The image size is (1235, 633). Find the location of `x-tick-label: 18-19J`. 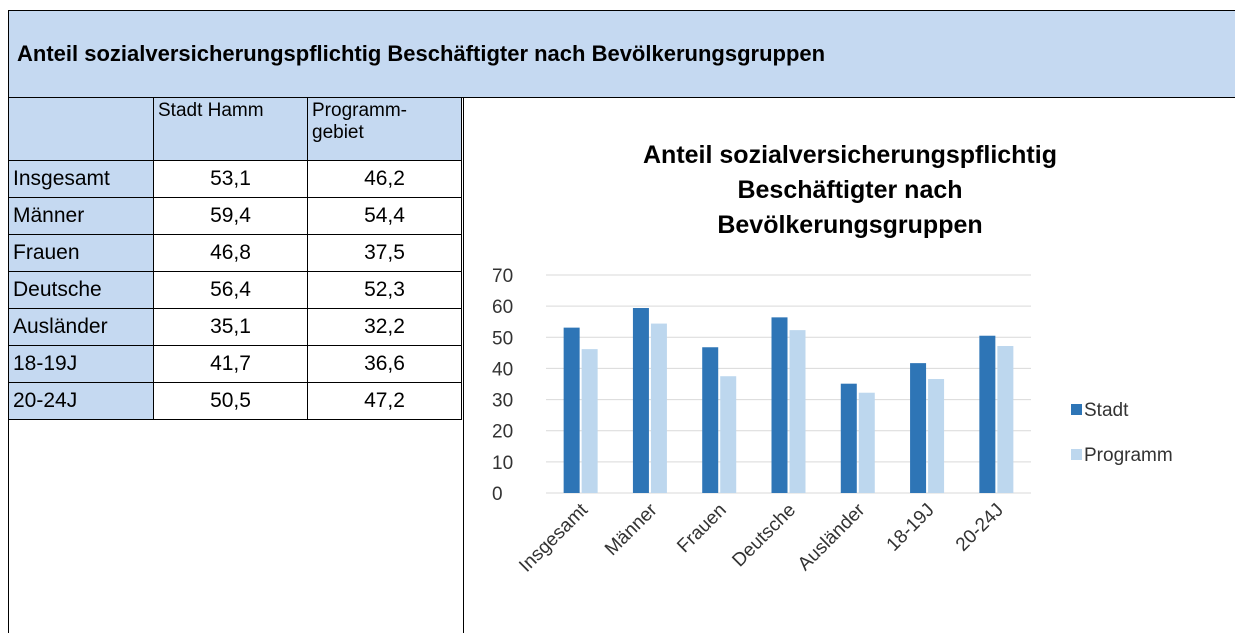

x-tick-label: 18-19J is located at coordinates (911, 528).